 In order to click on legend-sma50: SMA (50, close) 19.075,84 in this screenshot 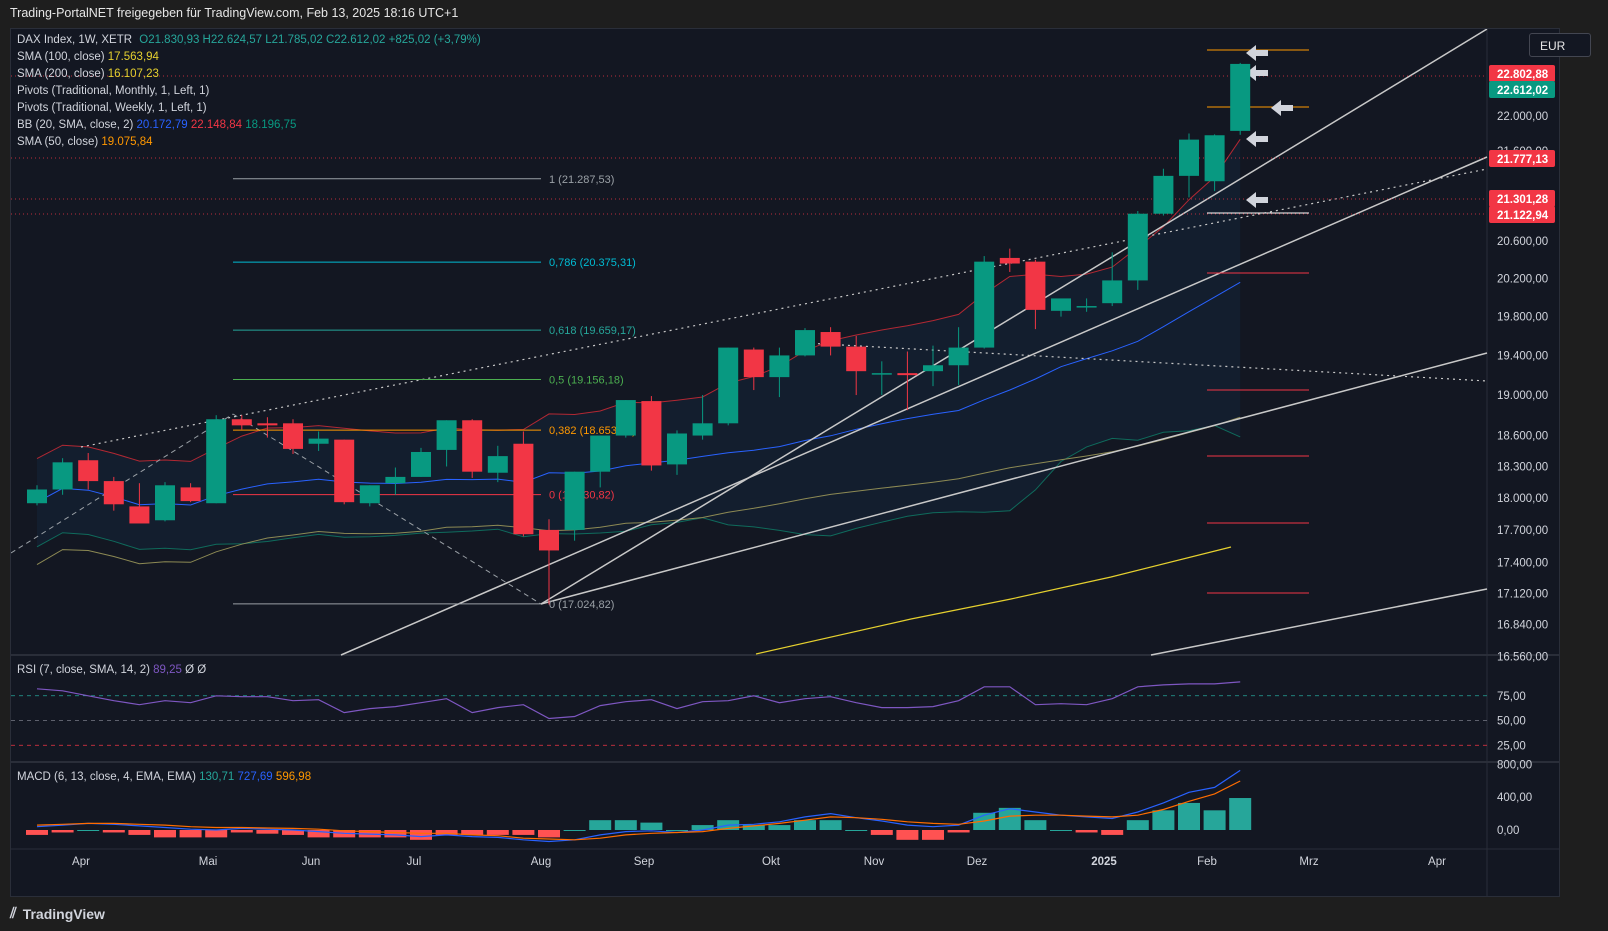, I will do `click(85, 142)`.